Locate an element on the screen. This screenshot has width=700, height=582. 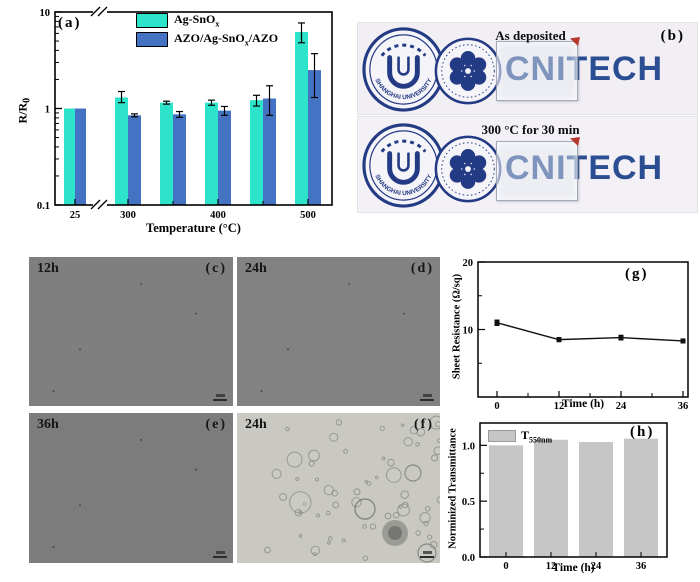
chart-h-legend: T550nm is located at coordinates (520, 436).